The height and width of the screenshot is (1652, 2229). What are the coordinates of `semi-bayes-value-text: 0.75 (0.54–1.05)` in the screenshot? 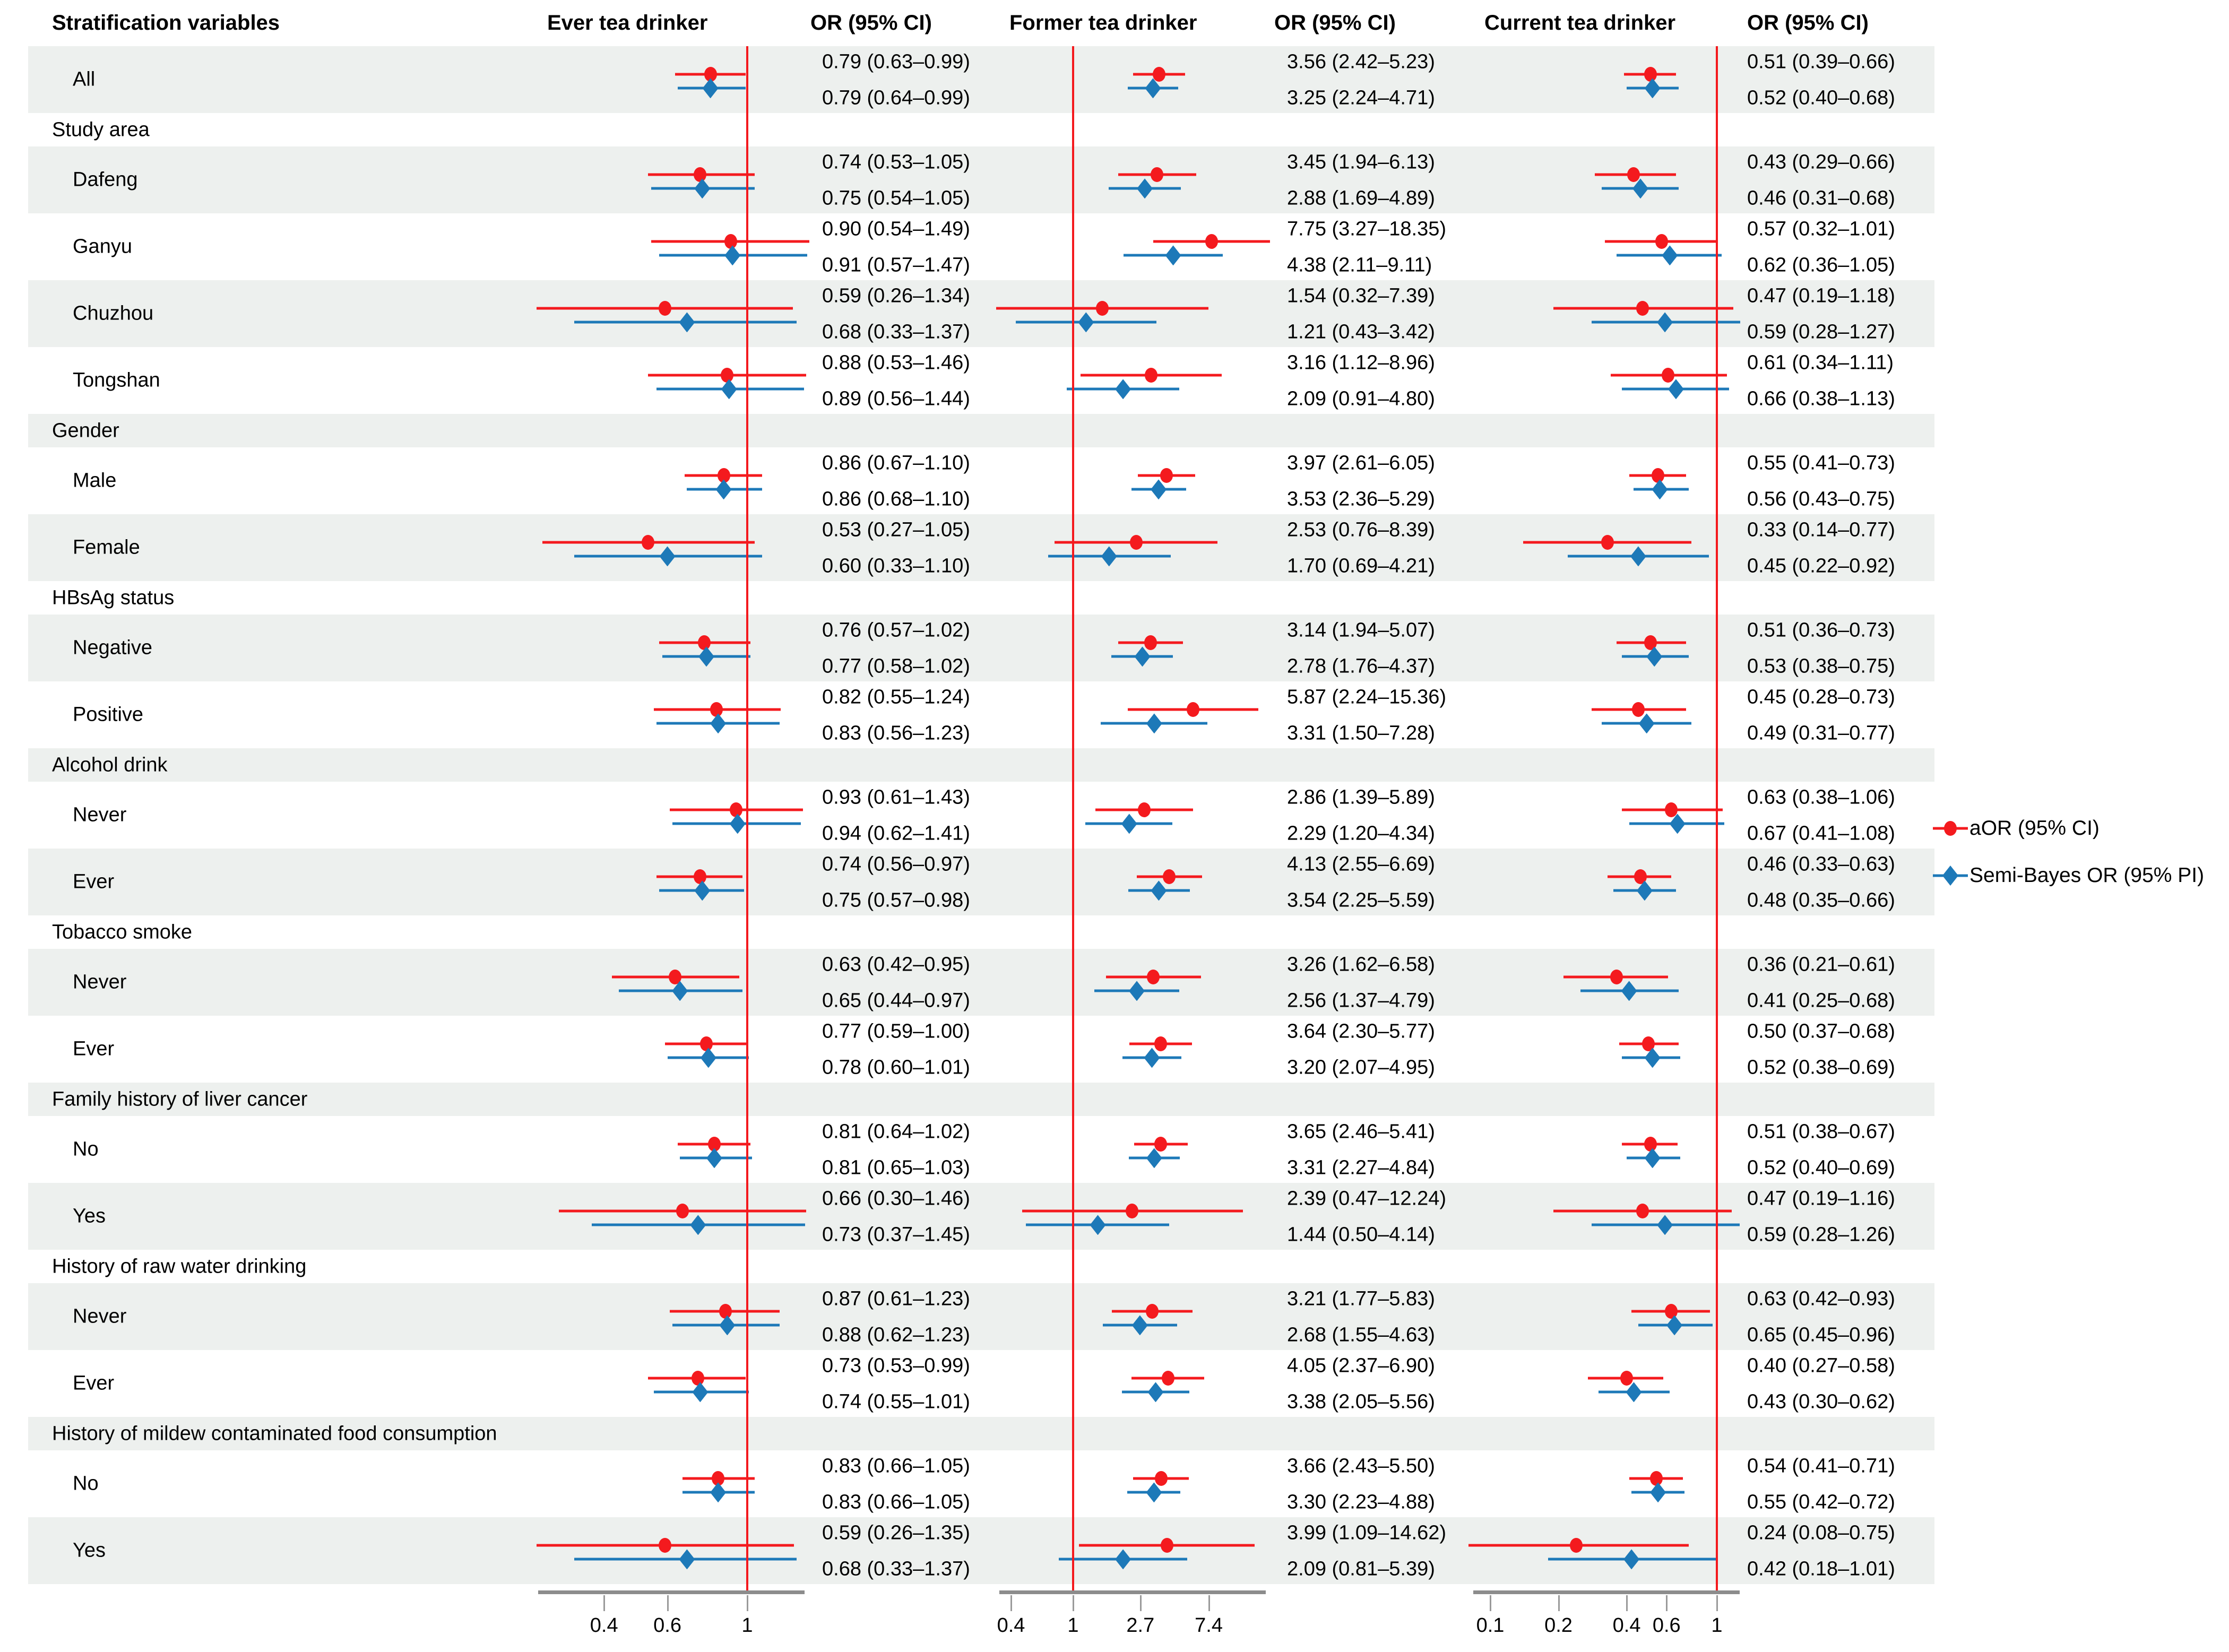 It's located at (896, 199).